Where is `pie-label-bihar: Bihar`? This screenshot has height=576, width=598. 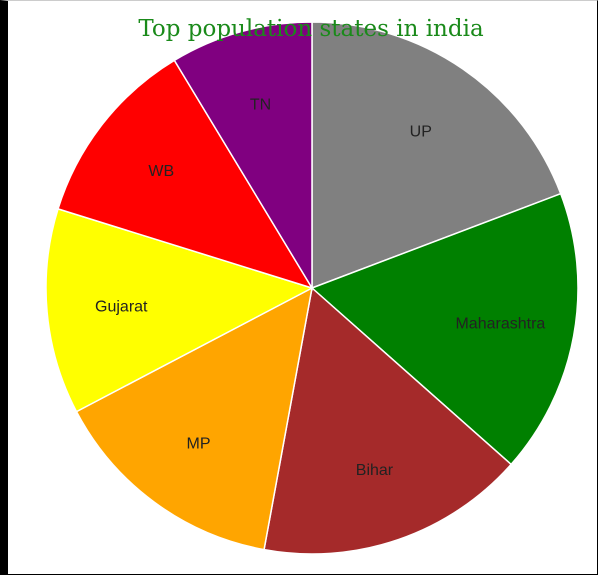
pie-label-bihar: Bihar is located at coordinates (375, 470).